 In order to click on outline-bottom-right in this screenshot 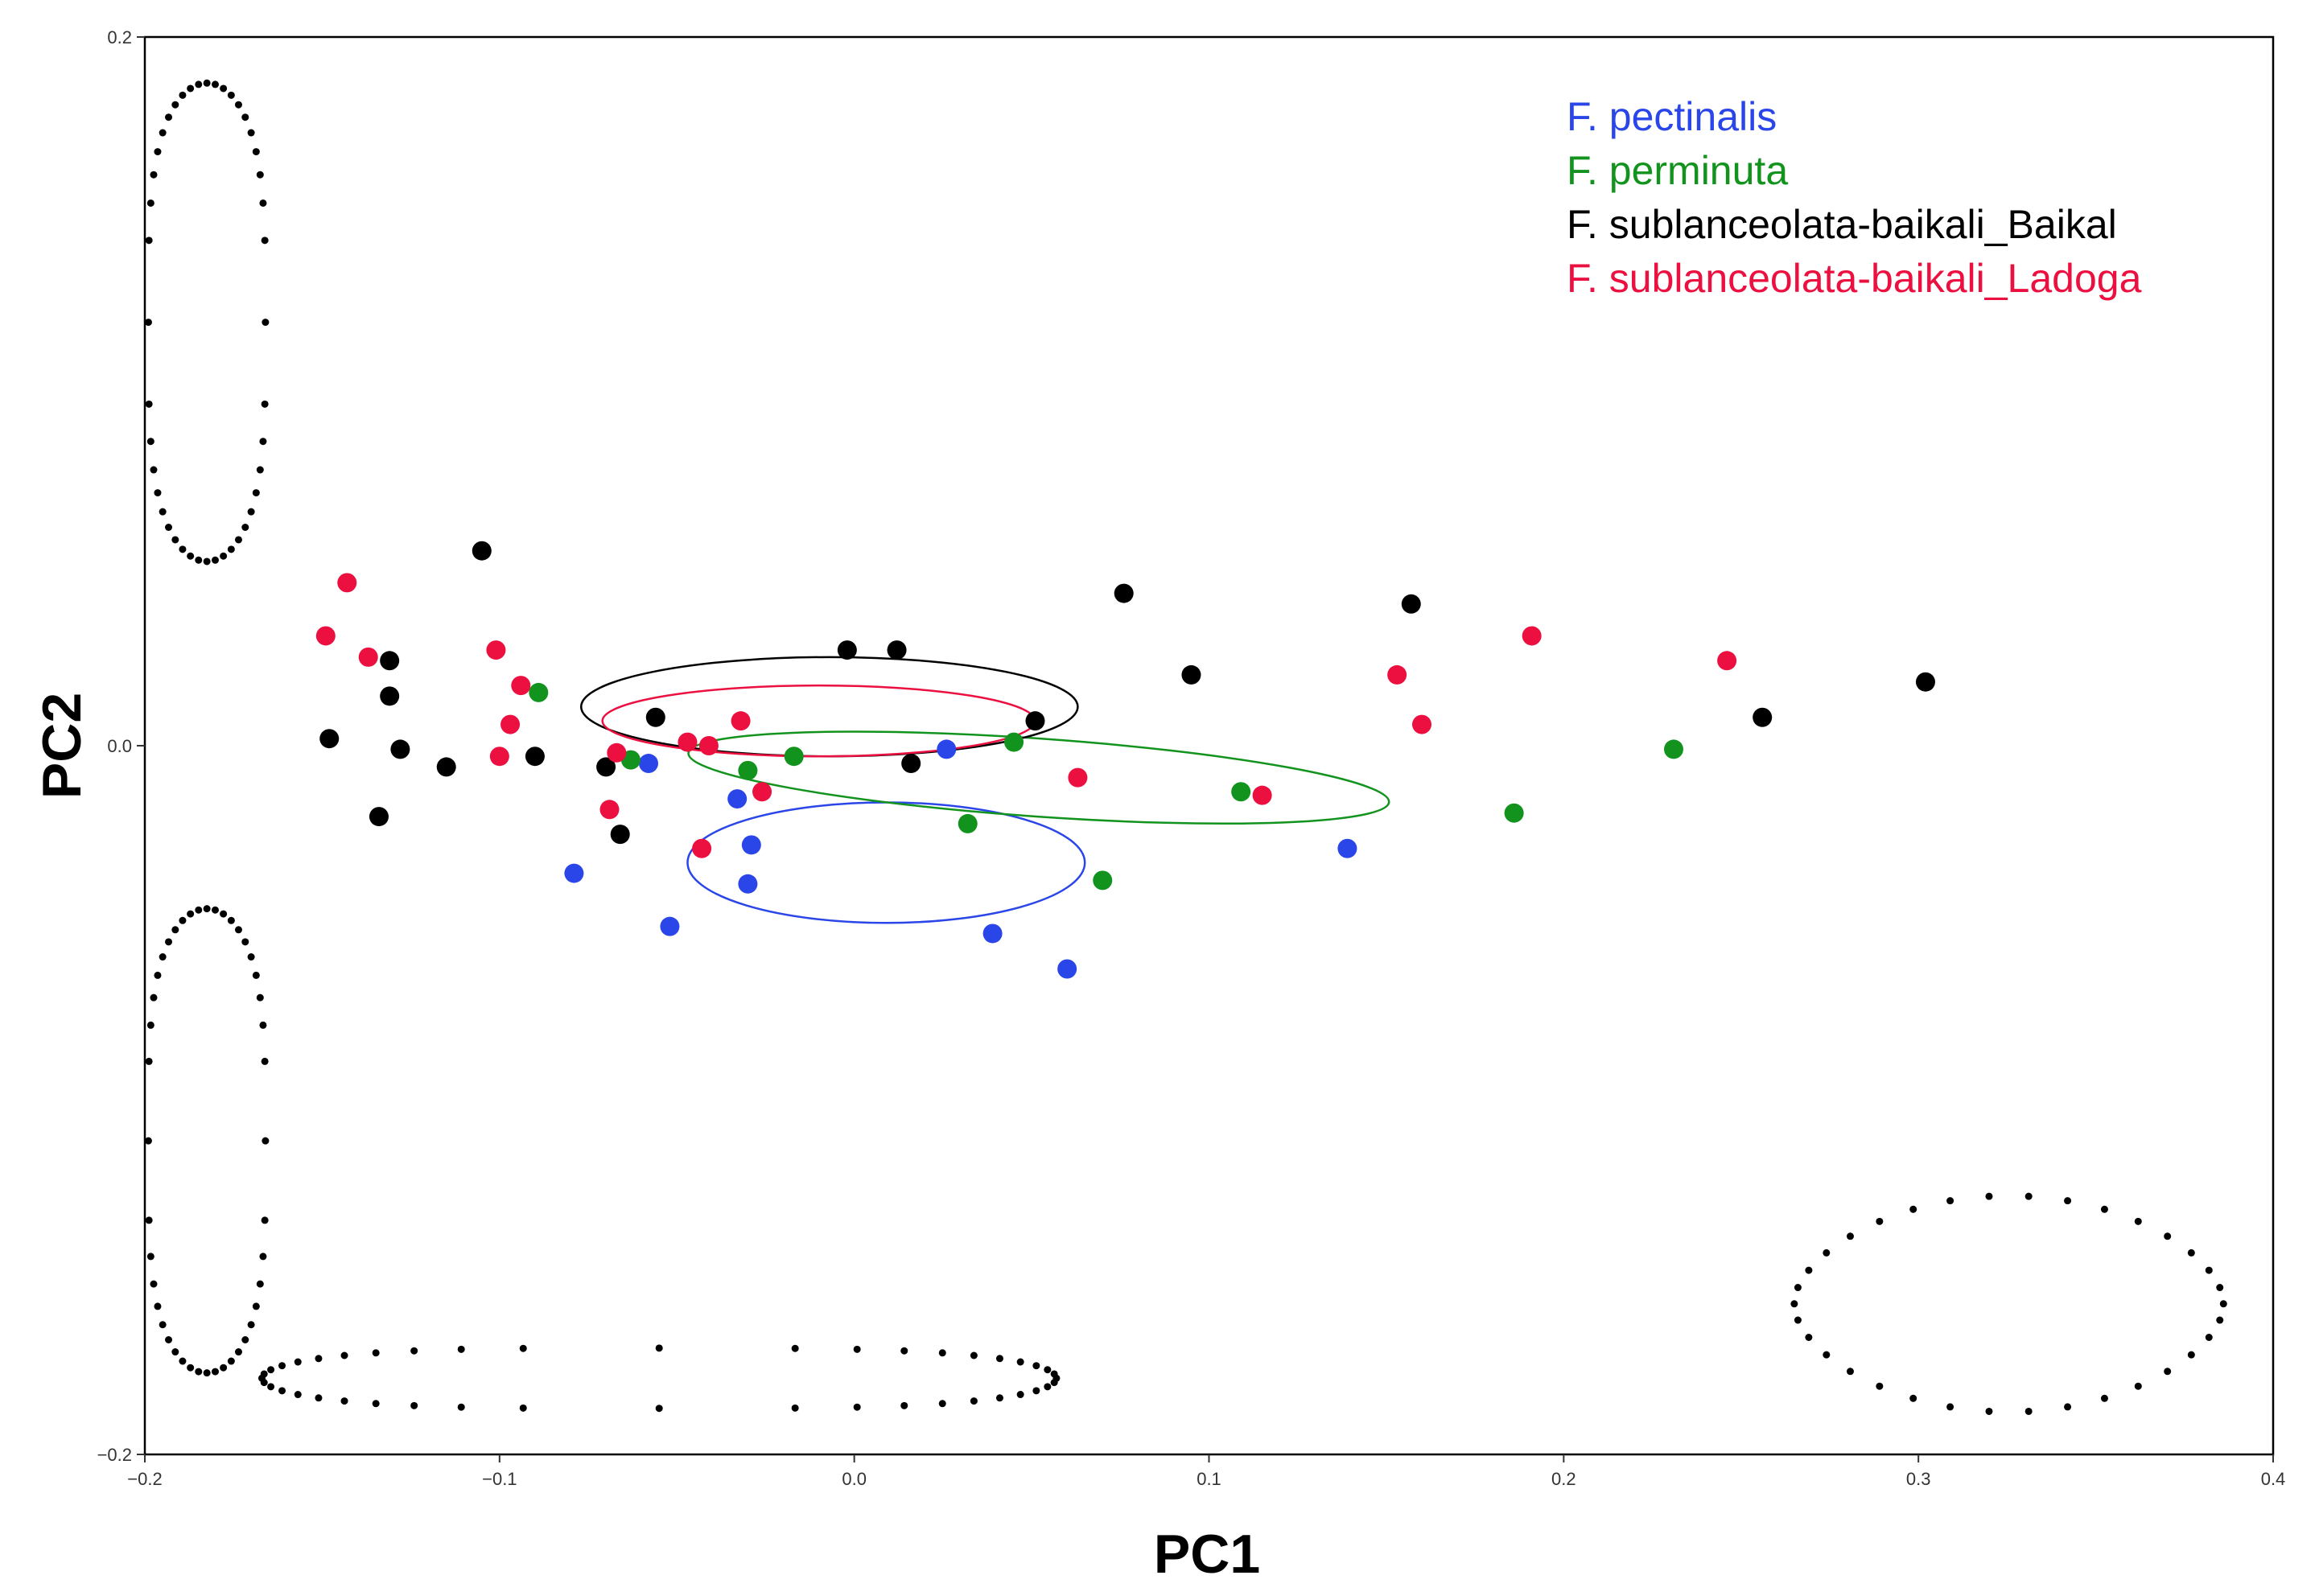, I will do `click(2009, 1303)`.